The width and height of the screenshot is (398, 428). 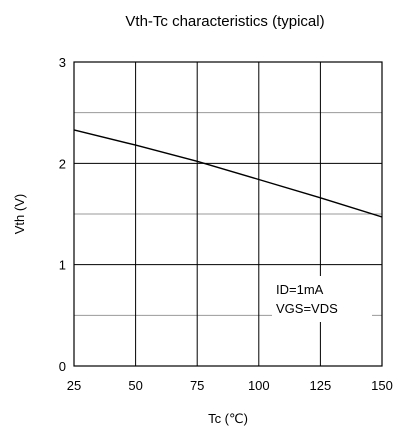 I want to click on x-tick-label: 50, so click(x=135, y=385).